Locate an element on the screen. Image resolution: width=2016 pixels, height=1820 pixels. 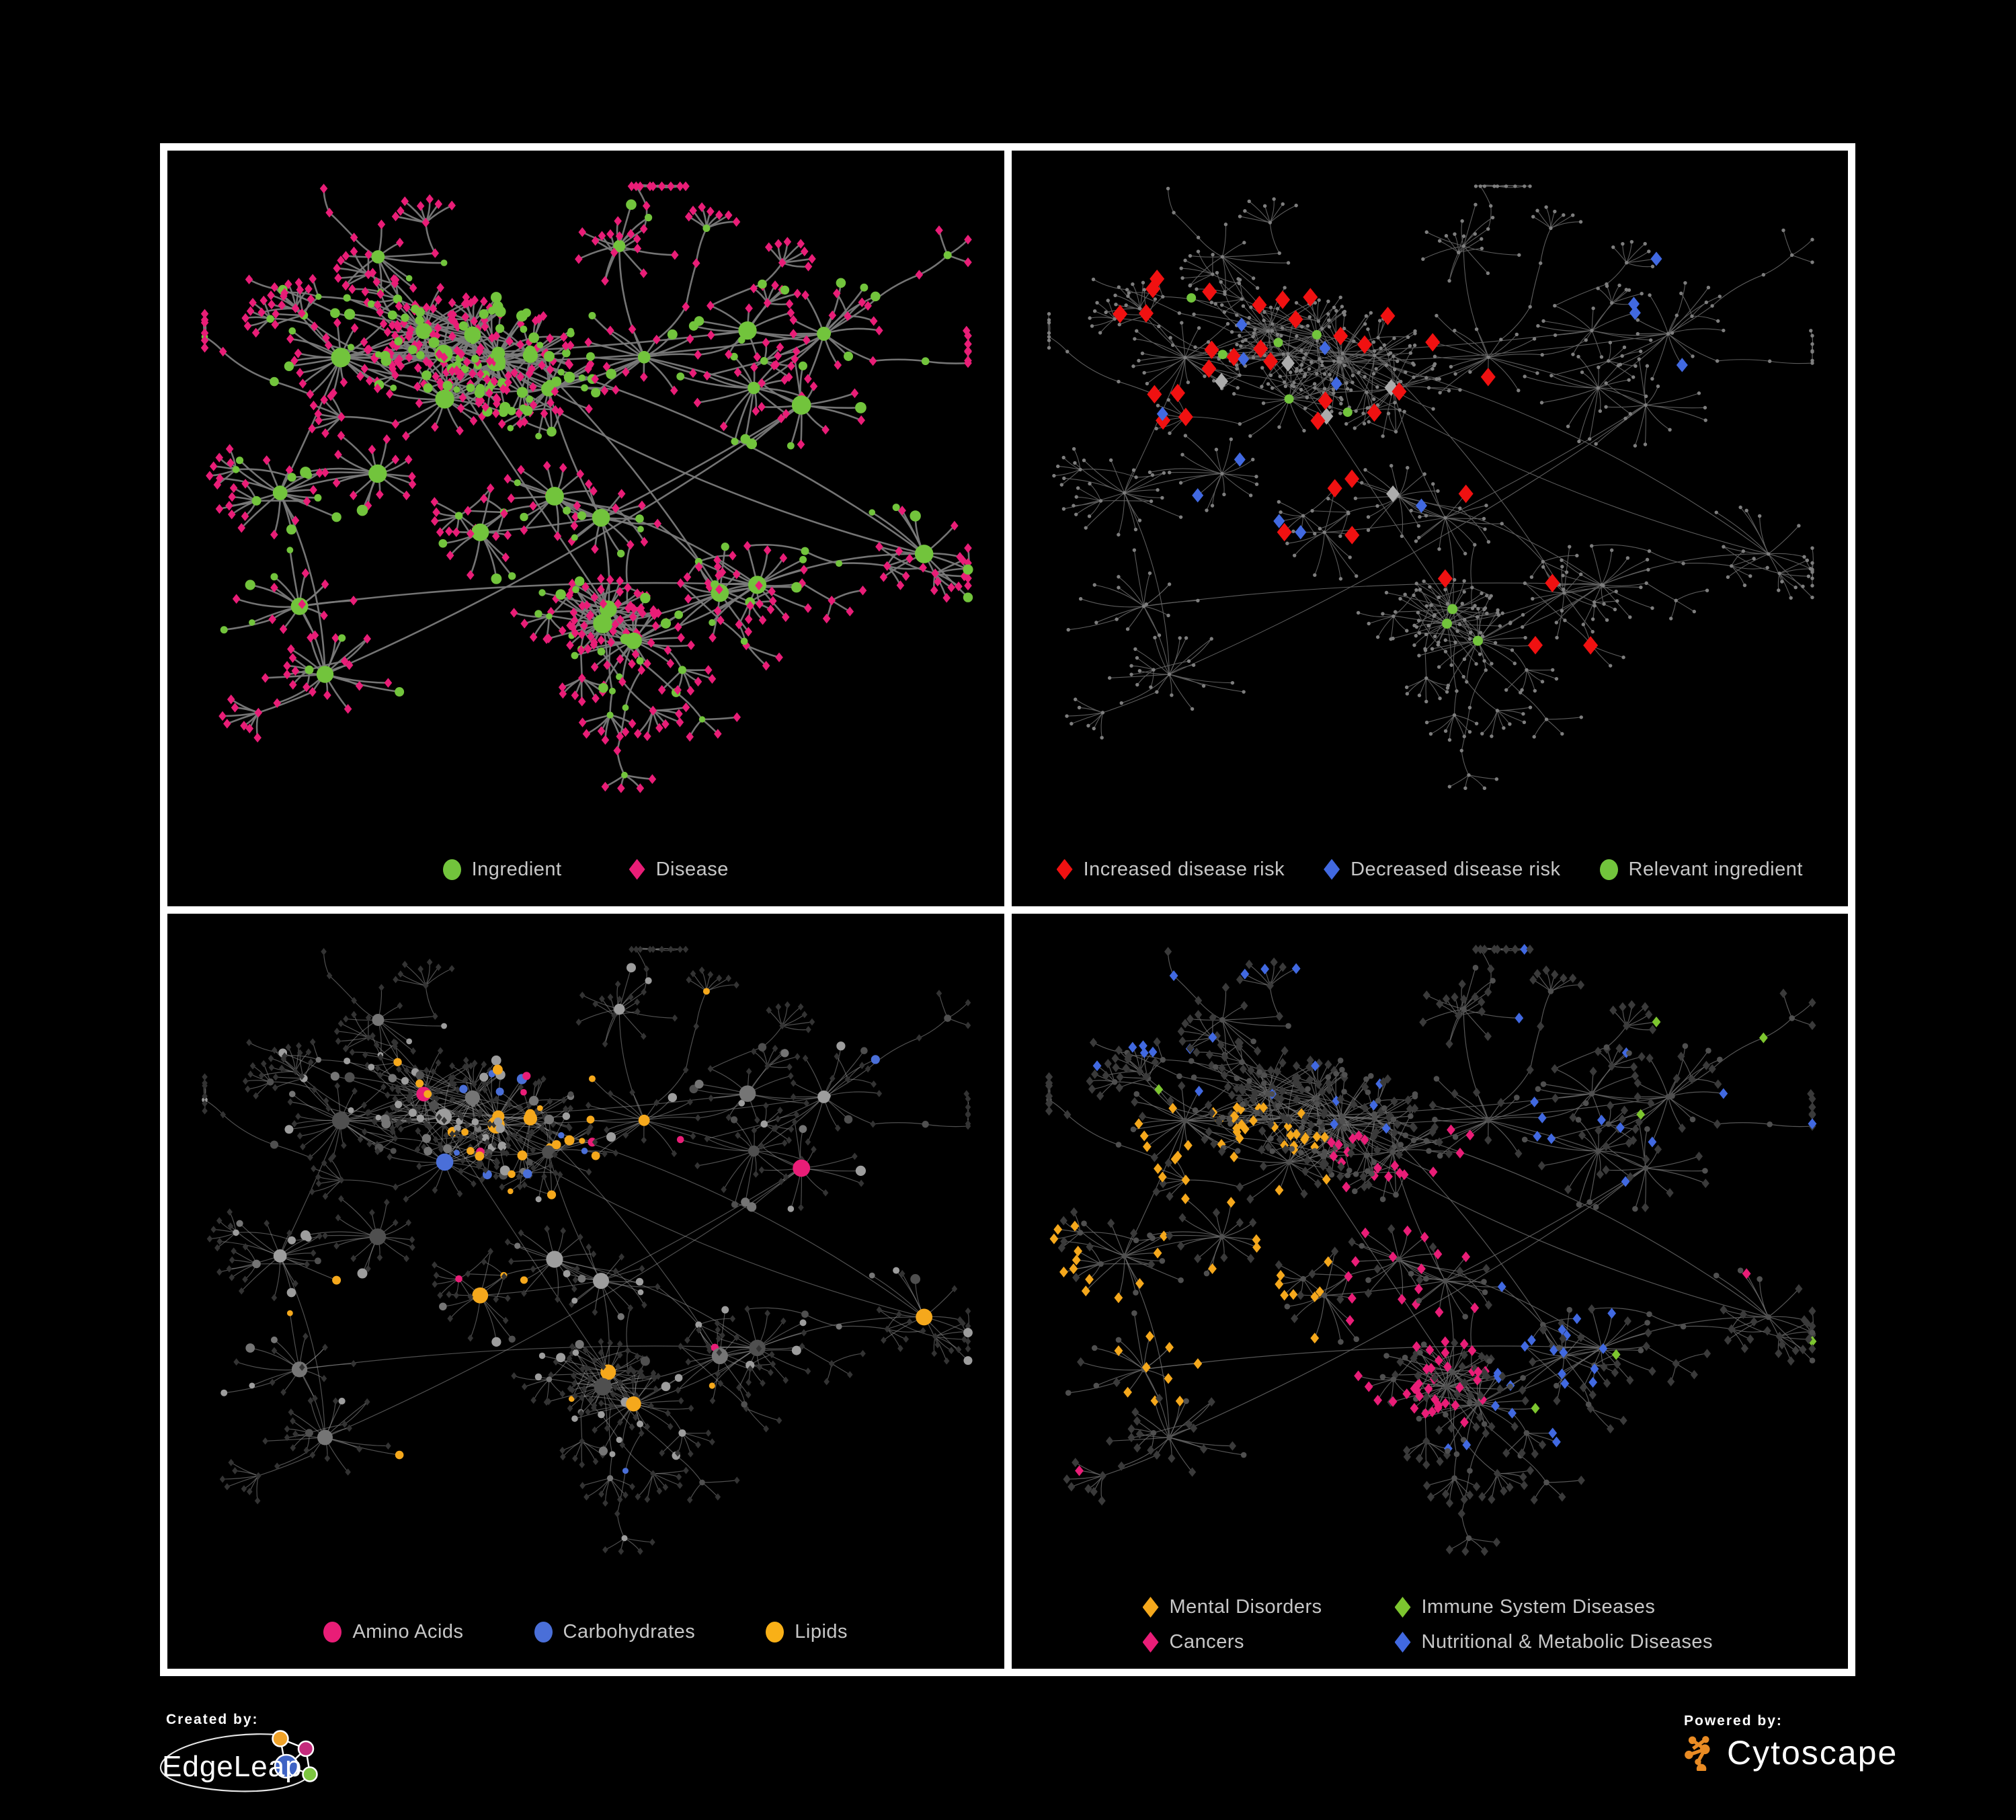
legend-item: Relevant ingredient is located at coordinates (1701, 869).